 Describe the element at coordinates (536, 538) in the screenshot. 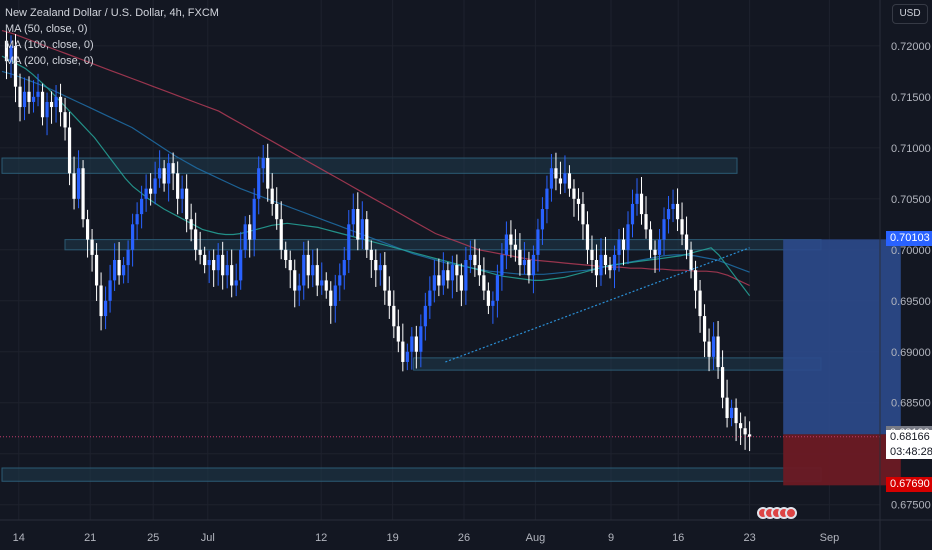

I see `x-tick-label: Aug` at that location.